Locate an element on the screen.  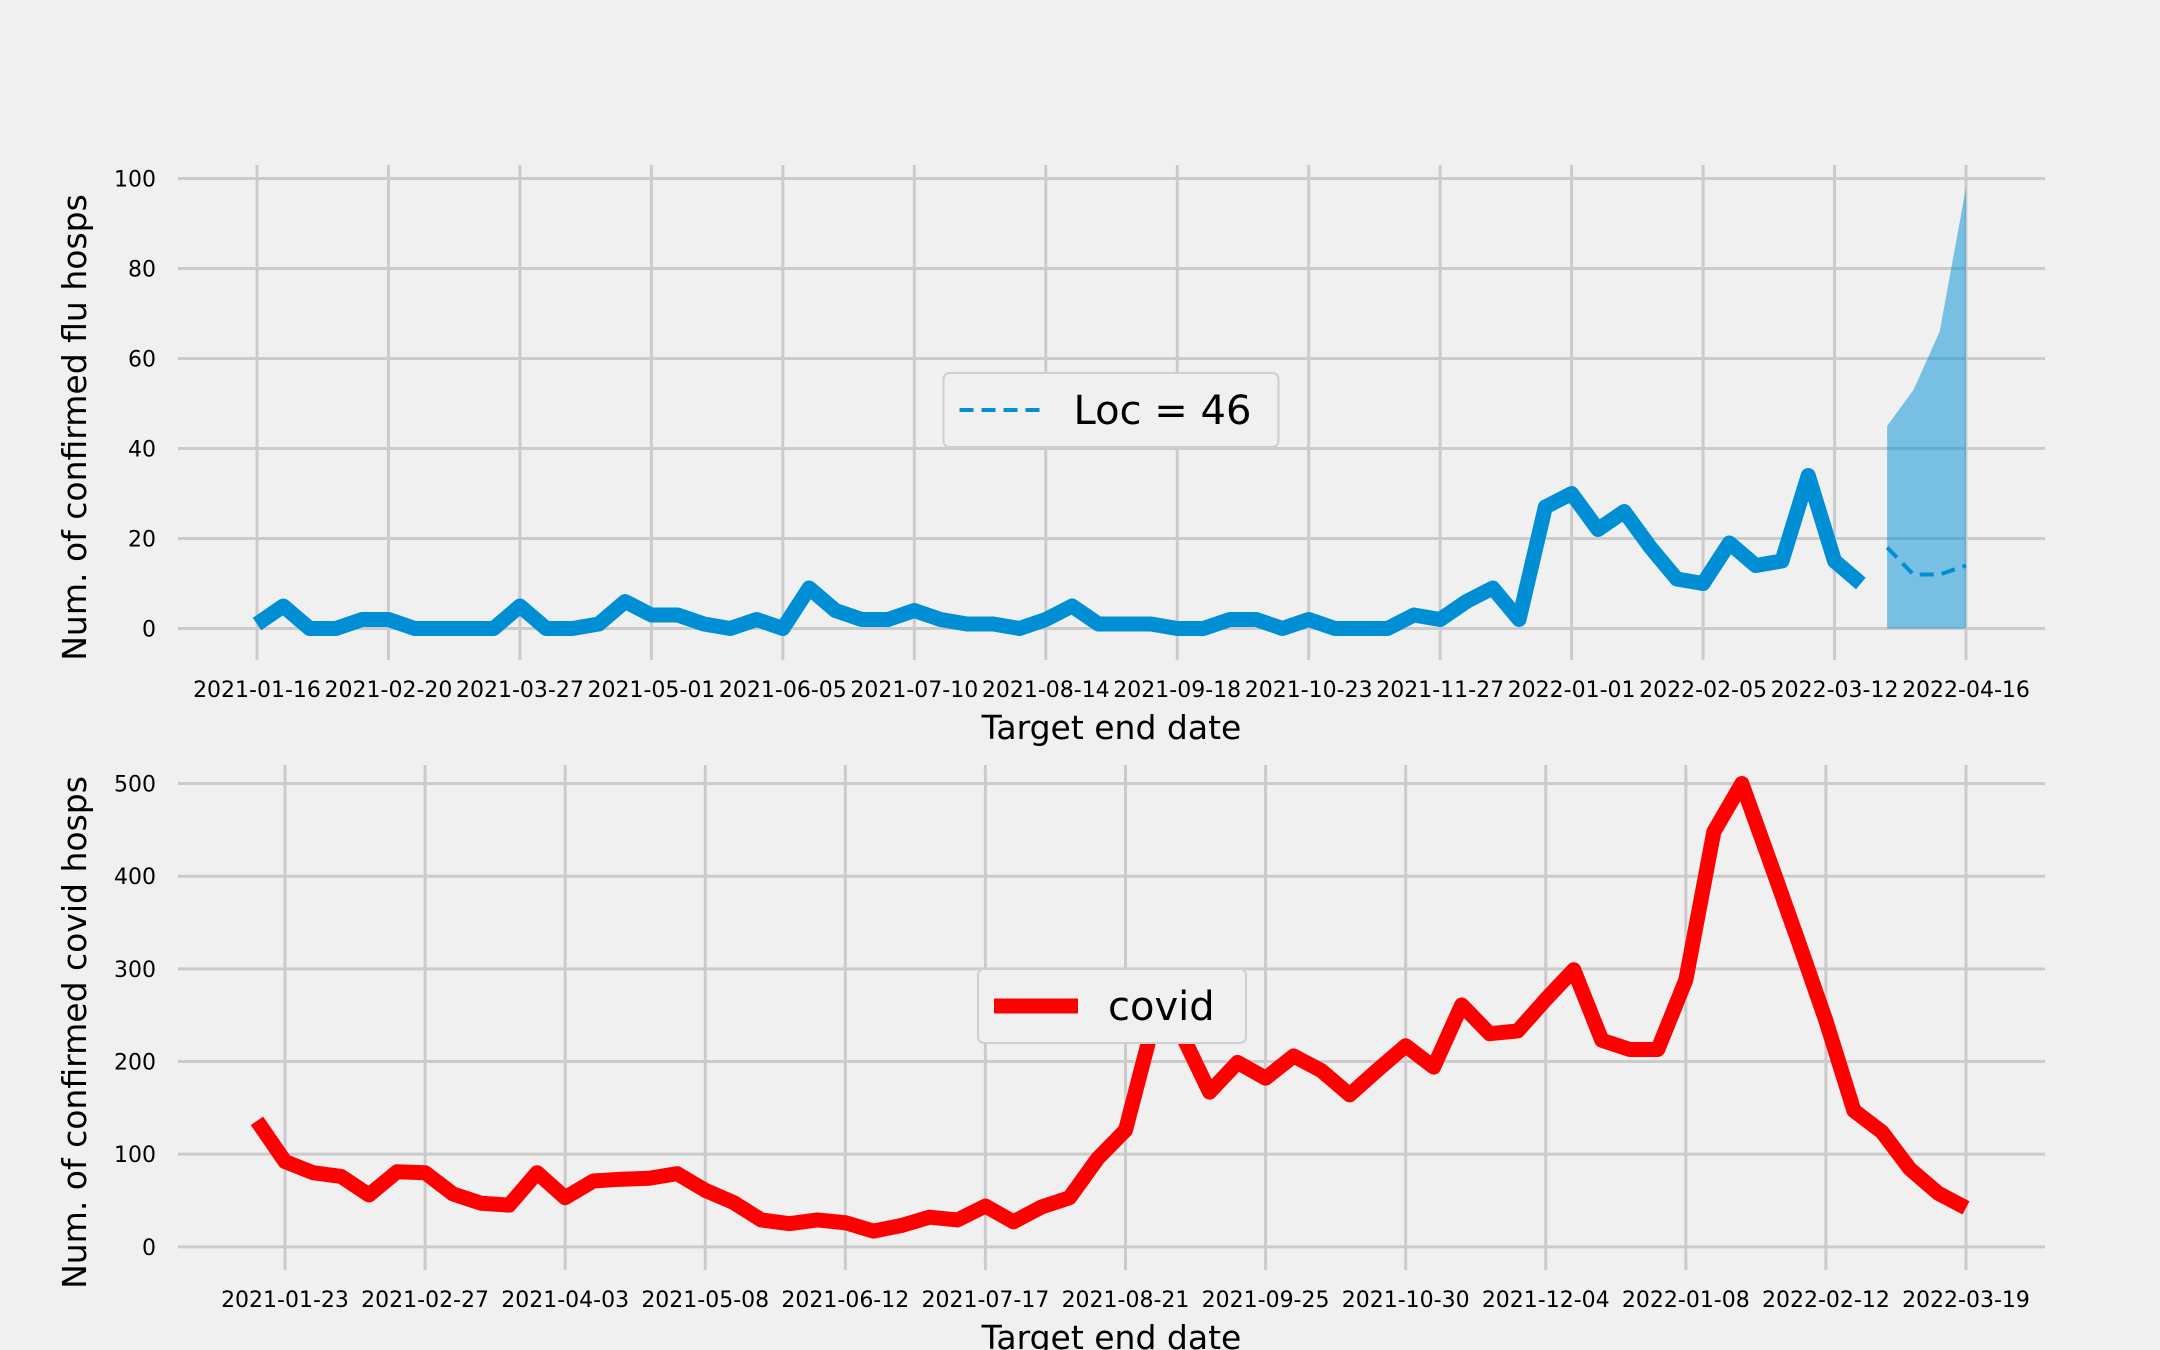
x-tick-label: 2021-08-21 is located at coordinates (1126, 1300).